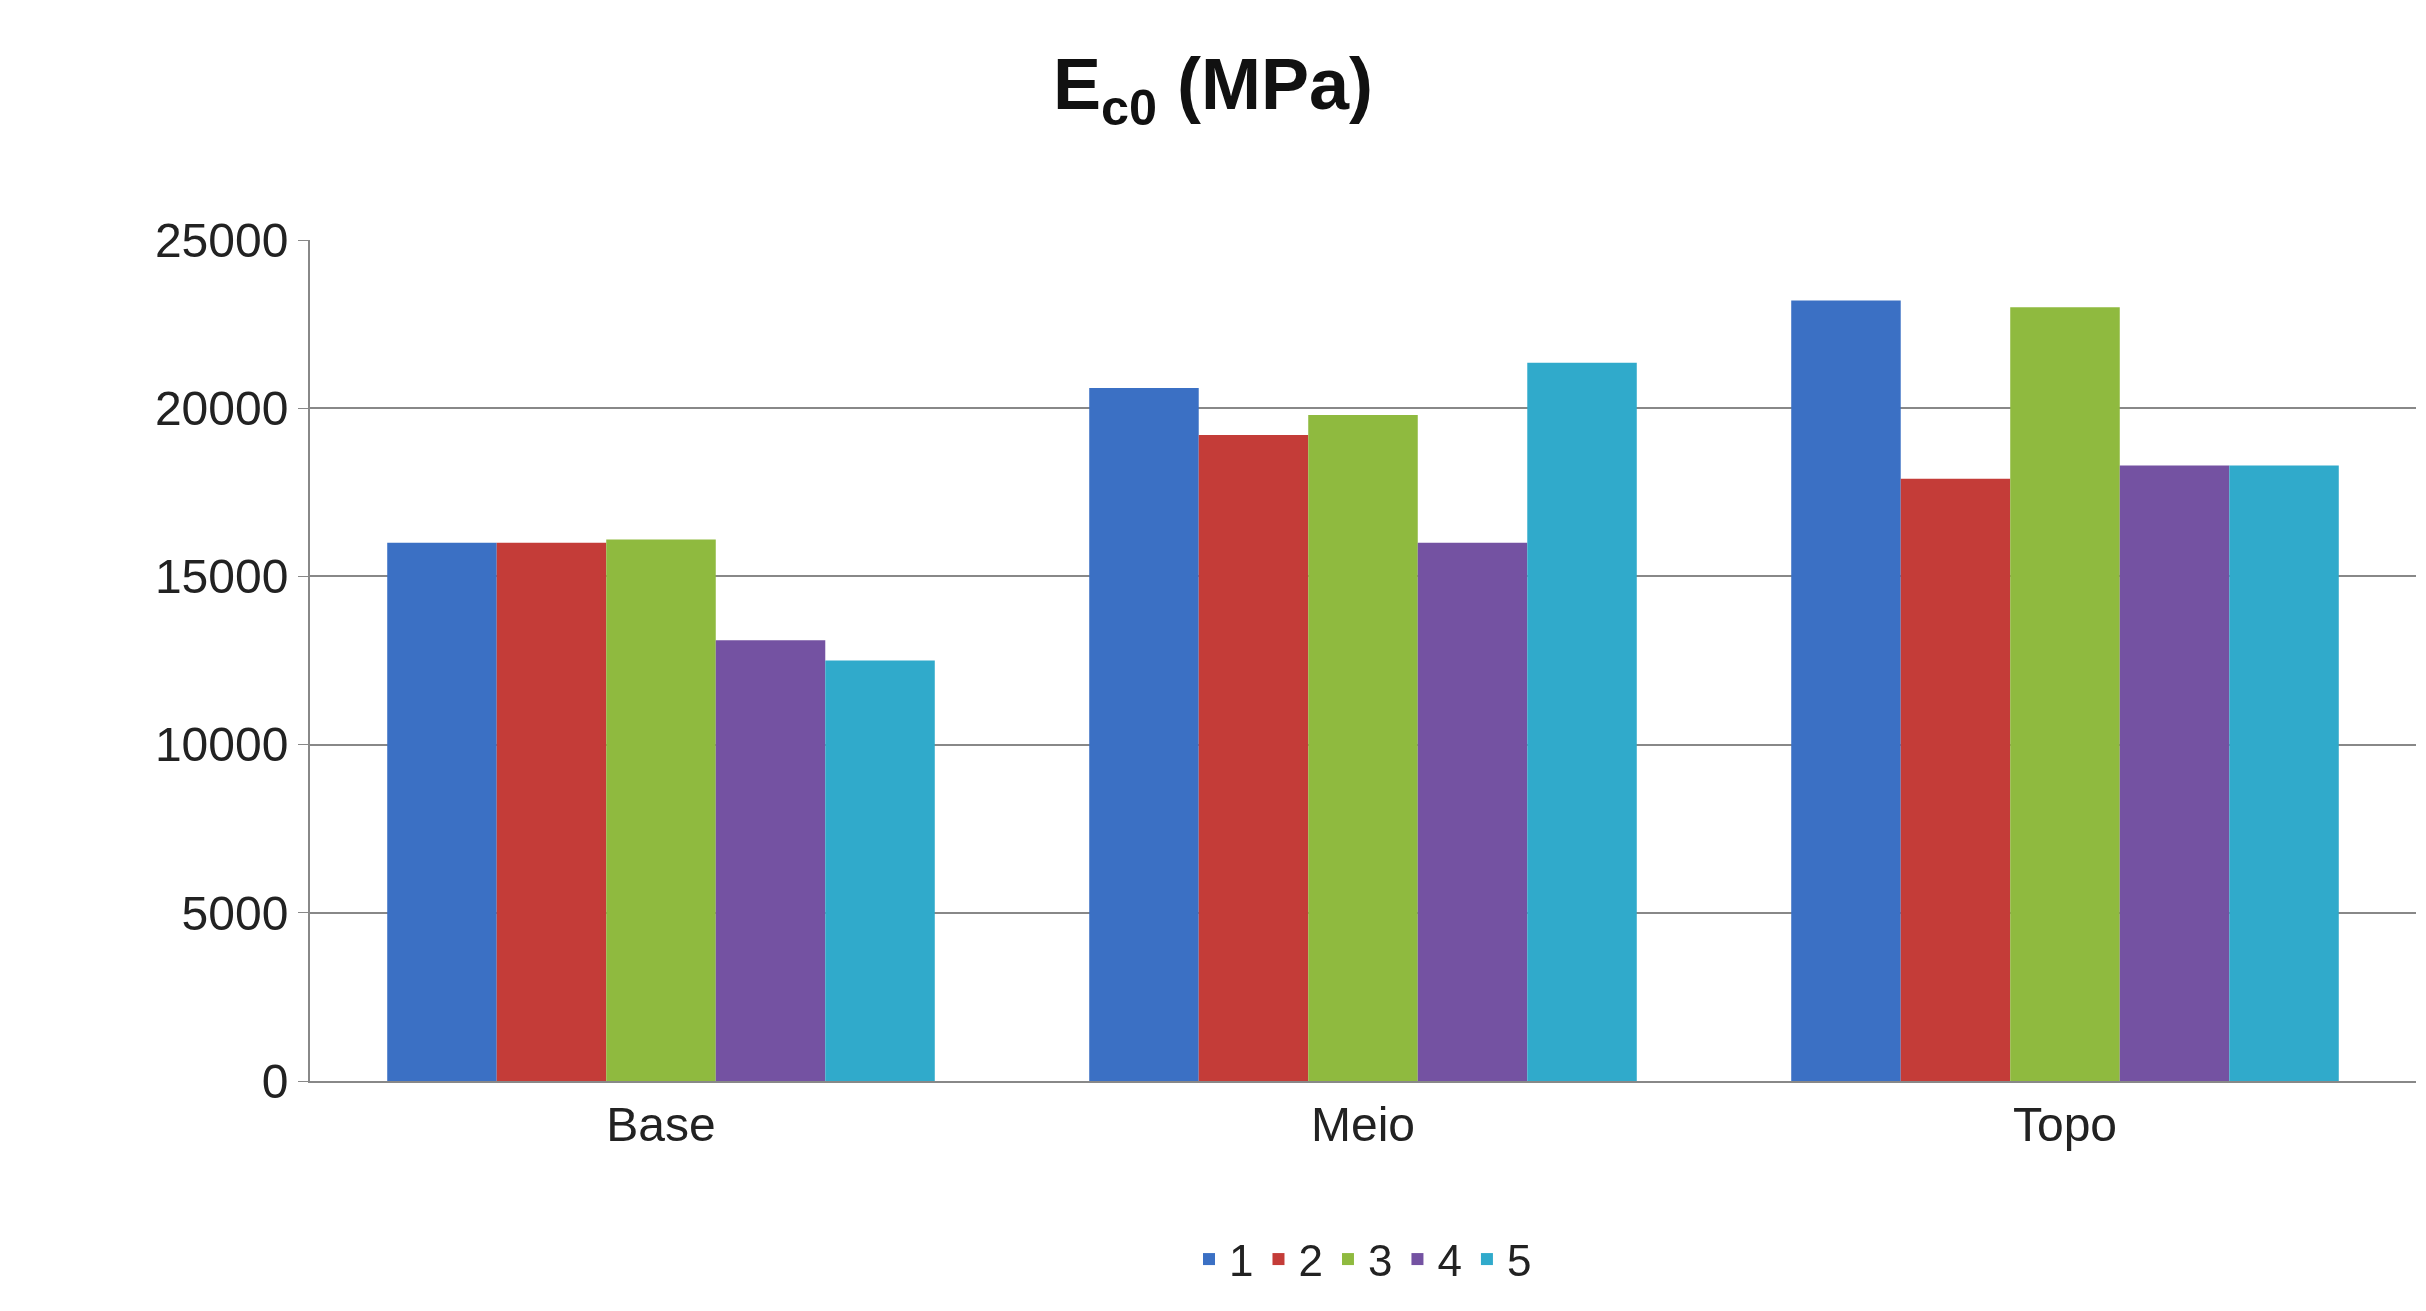 The height and width of the screenshot is (1311, 2426). Describe the element at coordinates (1380, 1261) in the screenshot. I see `legend-label: 3` at that location.